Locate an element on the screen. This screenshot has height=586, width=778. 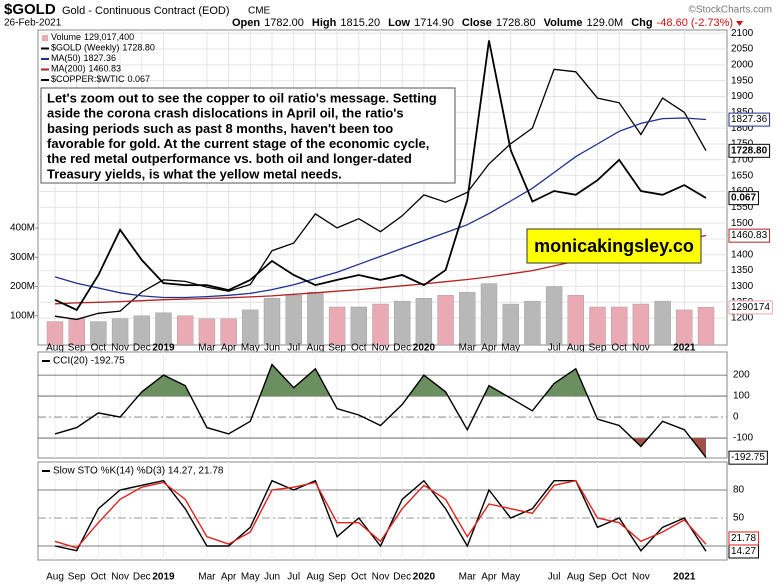
date: 26-Feb-2021 is located at coordinates (33, 23).